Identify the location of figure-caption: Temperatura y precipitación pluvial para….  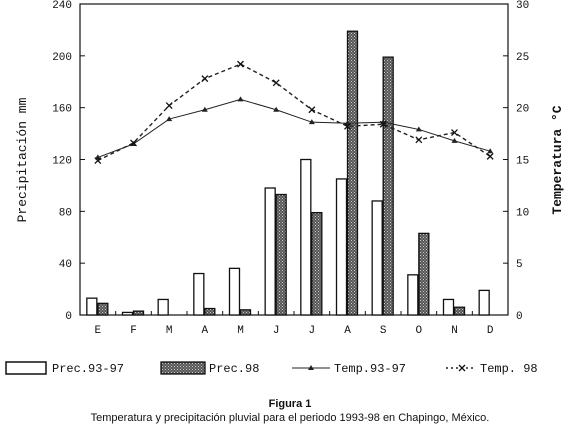
(290, 418).